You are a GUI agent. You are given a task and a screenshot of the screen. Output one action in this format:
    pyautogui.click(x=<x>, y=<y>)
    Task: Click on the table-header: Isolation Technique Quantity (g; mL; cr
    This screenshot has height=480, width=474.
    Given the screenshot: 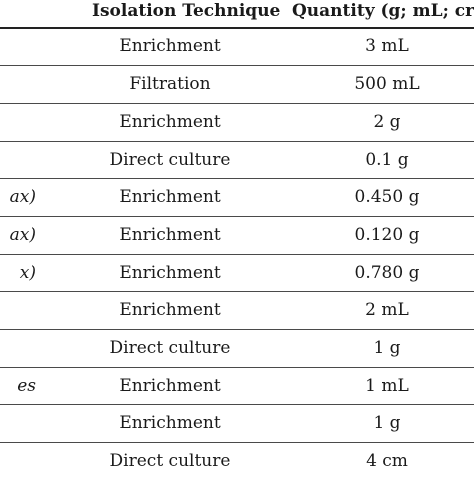 What is the action you would take?
    pyautogui.click(x=237, y=13)
    